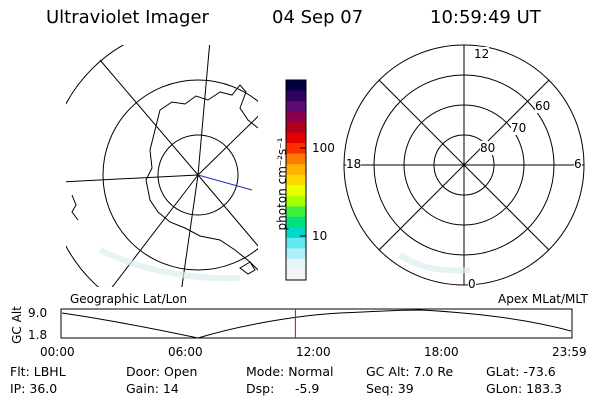  Describe the element at coordinates (129, 299) in the screenshot. I see `geo-map-label: Geographic Lat/Lon` at that location.